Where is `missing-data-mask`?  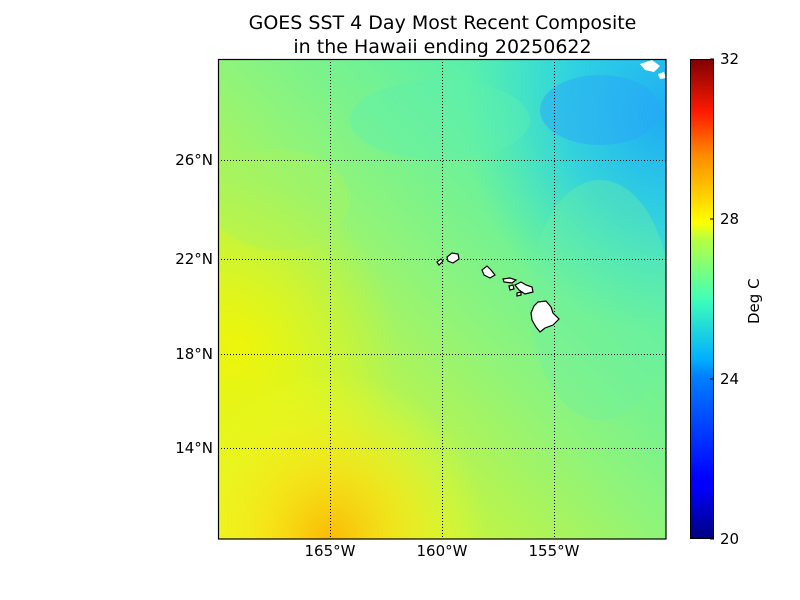
missing-data-mask is located at coordinates (653, 69).